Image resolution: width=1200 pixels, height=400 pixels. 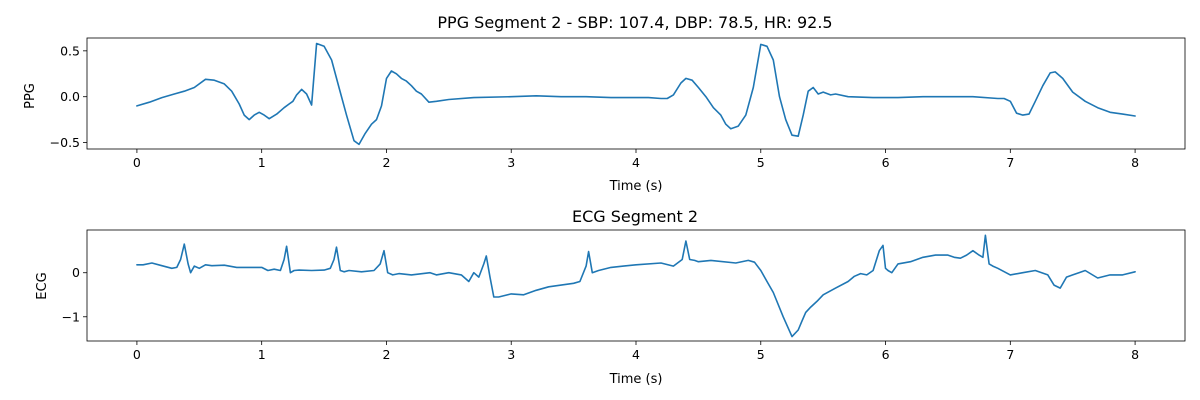 I want to click on ppg-xtick-label: 5, so click(x=761, y=162).